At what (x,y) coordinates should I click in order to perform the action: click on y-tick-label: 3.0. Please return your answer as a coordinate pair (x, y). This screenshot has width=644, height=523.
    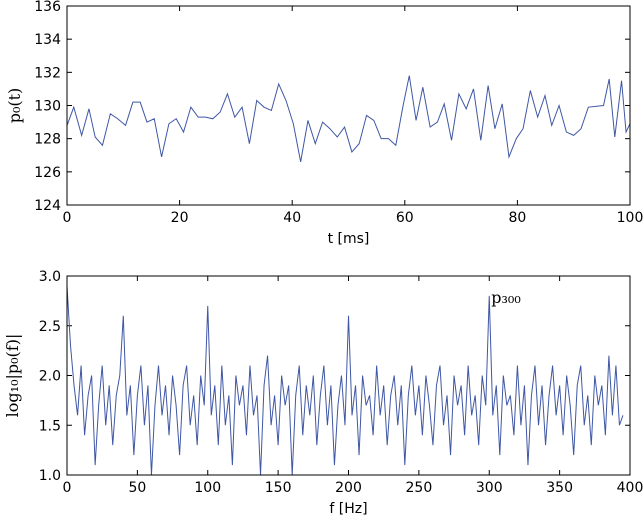
    Looking at the image, I should click on (50, 277).